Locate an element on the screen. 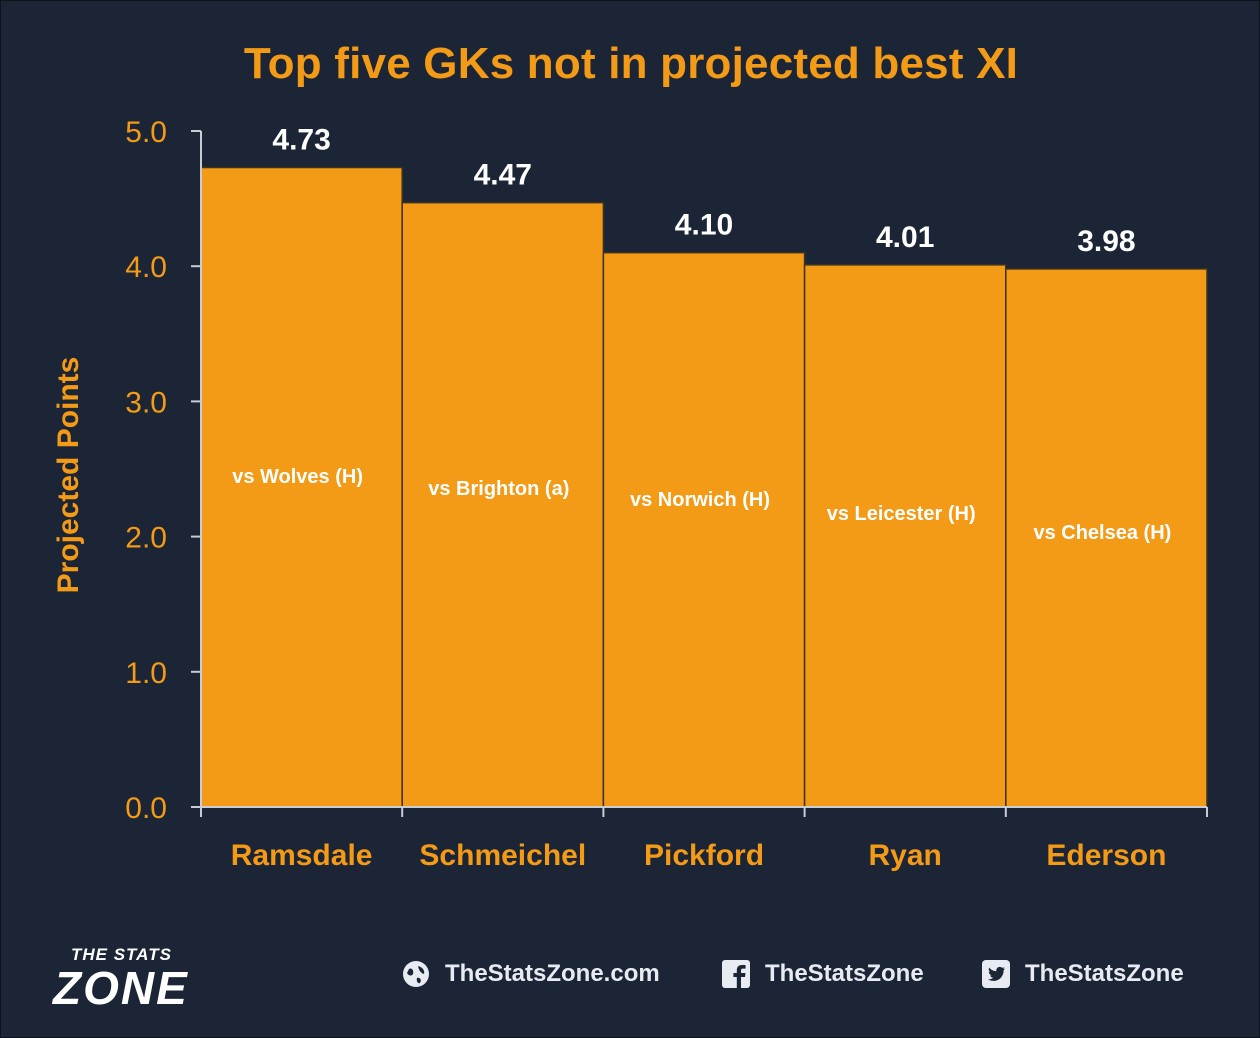 This screenshot has height=1038, width=1260. data-label: 4.10 is located at coordinates (704, 225).